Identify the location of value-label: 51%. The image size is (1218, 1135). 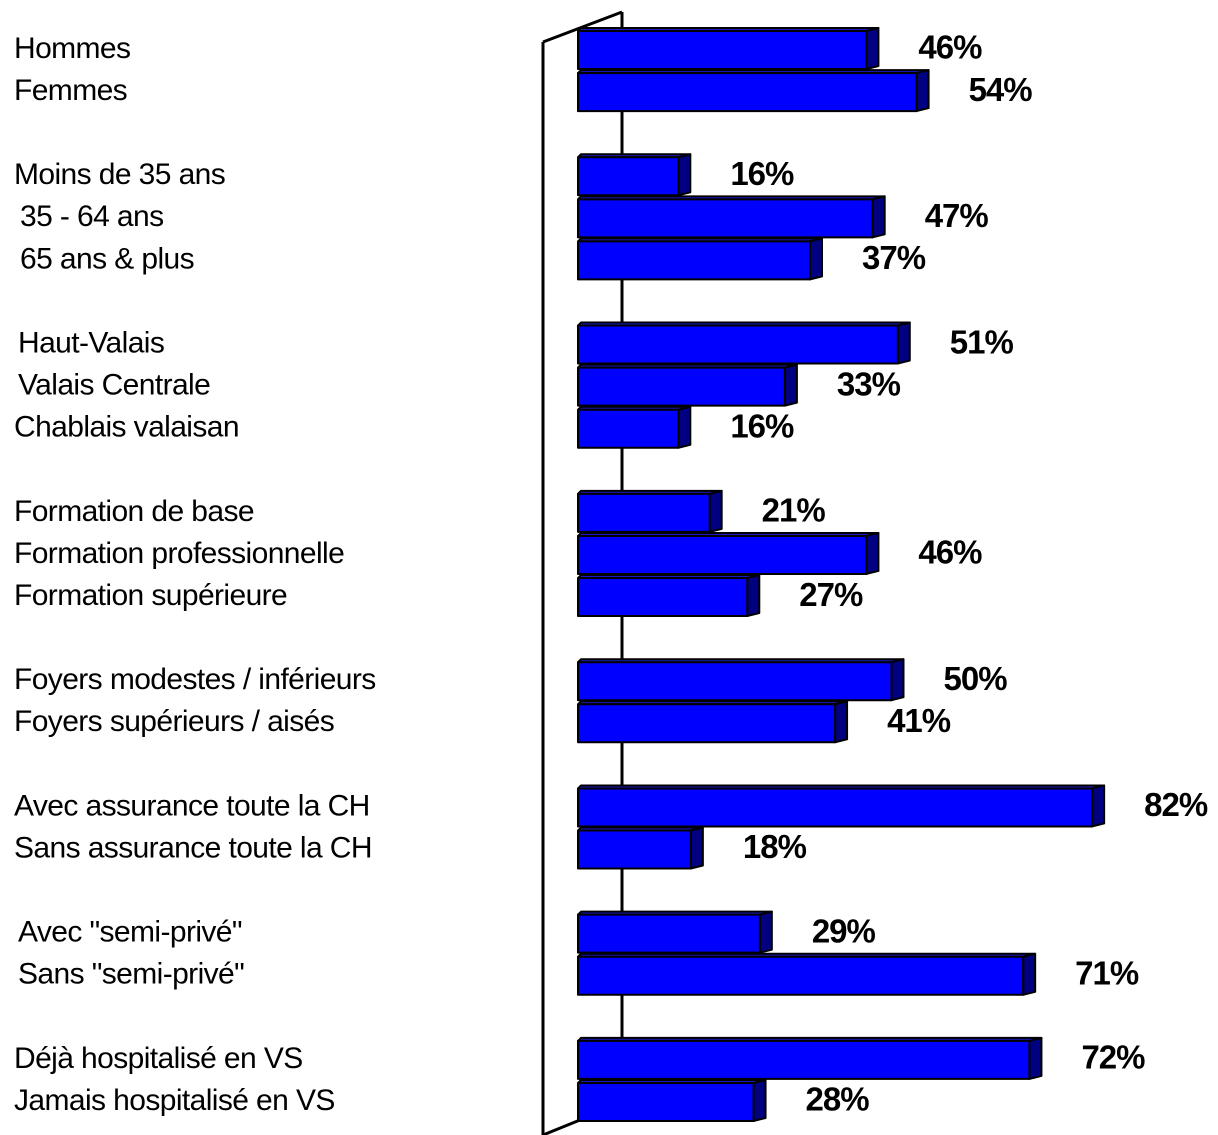
(982, 341).